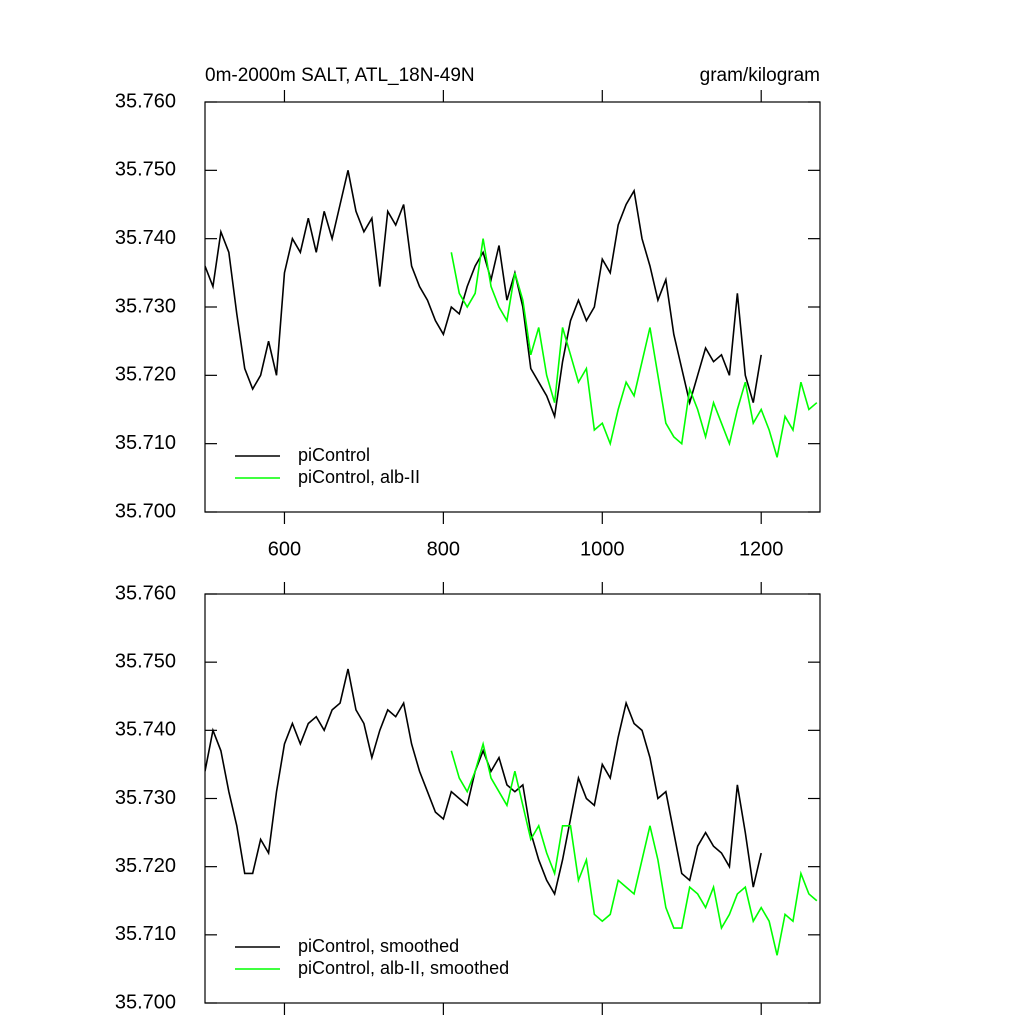  Describe the element at coordinates (359, 477) in the screenshot. I see `legend-label: piControl, alb-II` at that location.